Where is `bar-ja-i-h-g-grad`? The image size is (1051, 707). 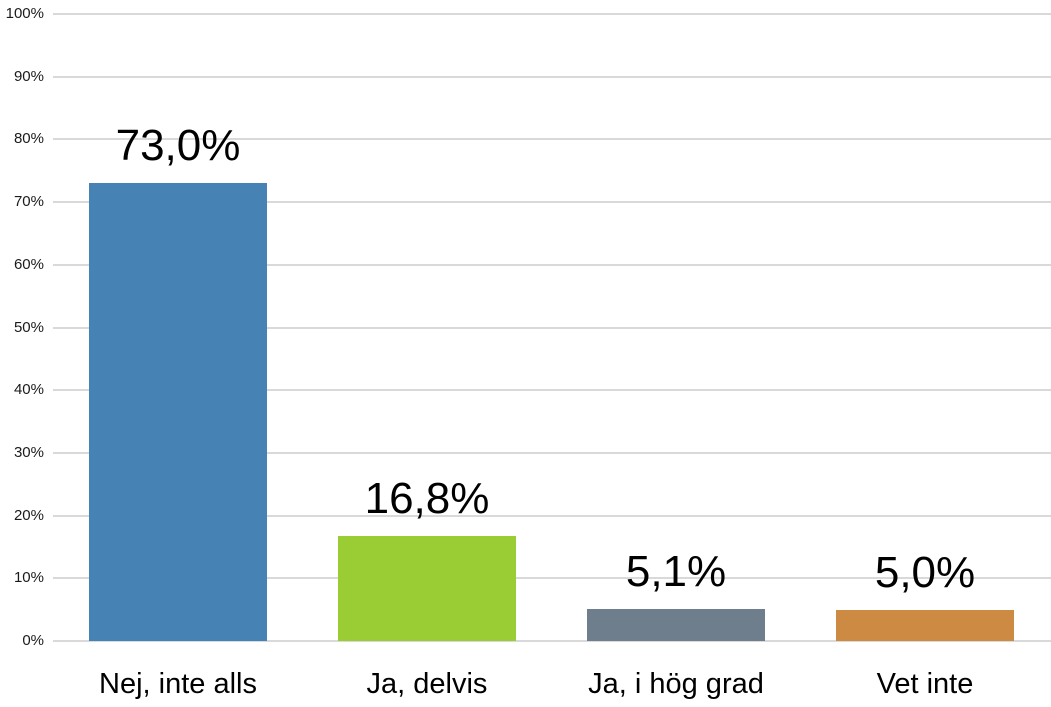
bar-ja-i-h-g-grad is located at coordinates (676, 625).